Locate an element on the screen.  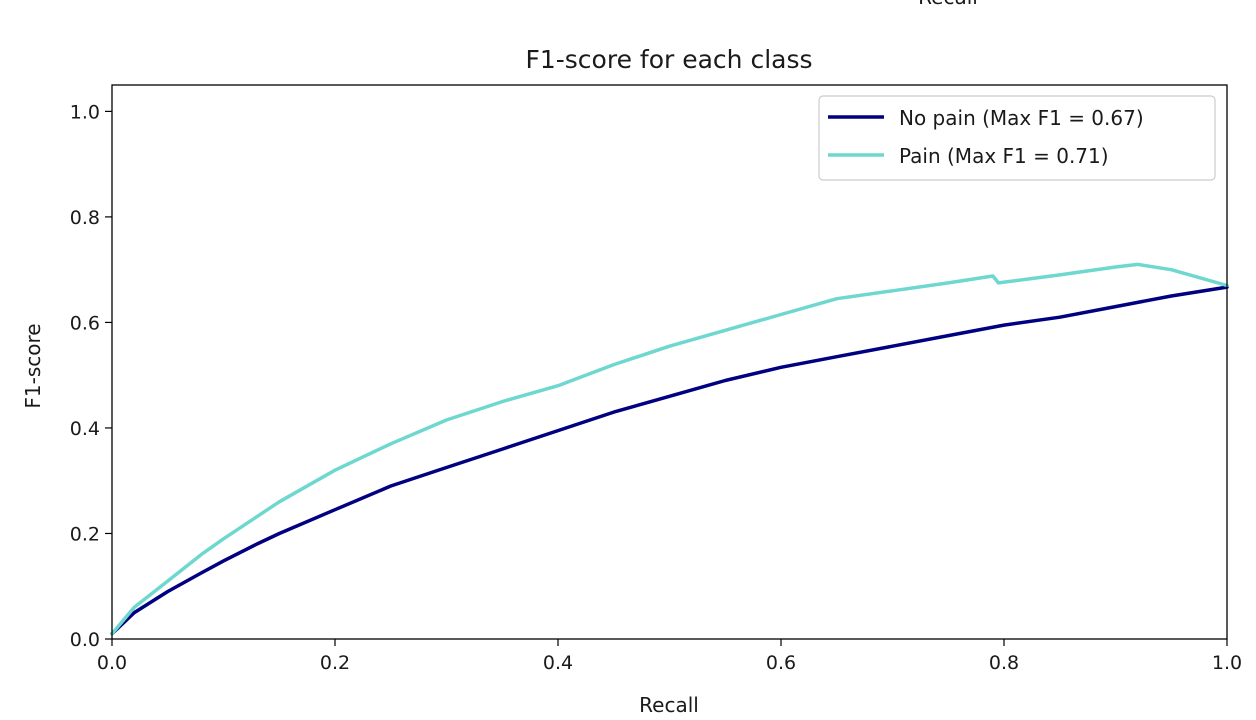
x-tick-label: 0.8 is located at coordinates (1004, 663).